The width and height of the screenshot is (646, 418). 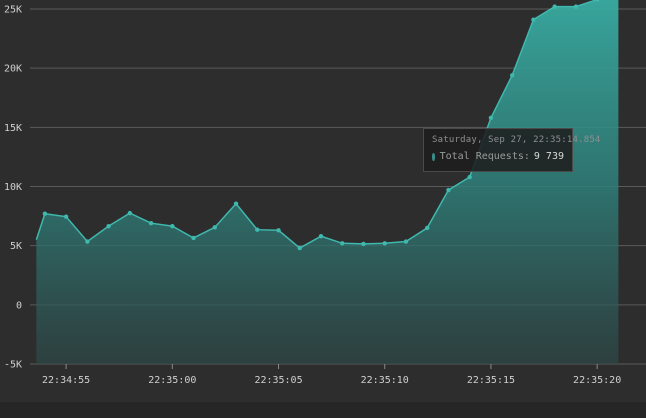 I want to click on x-tick-label: 22:35:05, so click(x=278, y=380).